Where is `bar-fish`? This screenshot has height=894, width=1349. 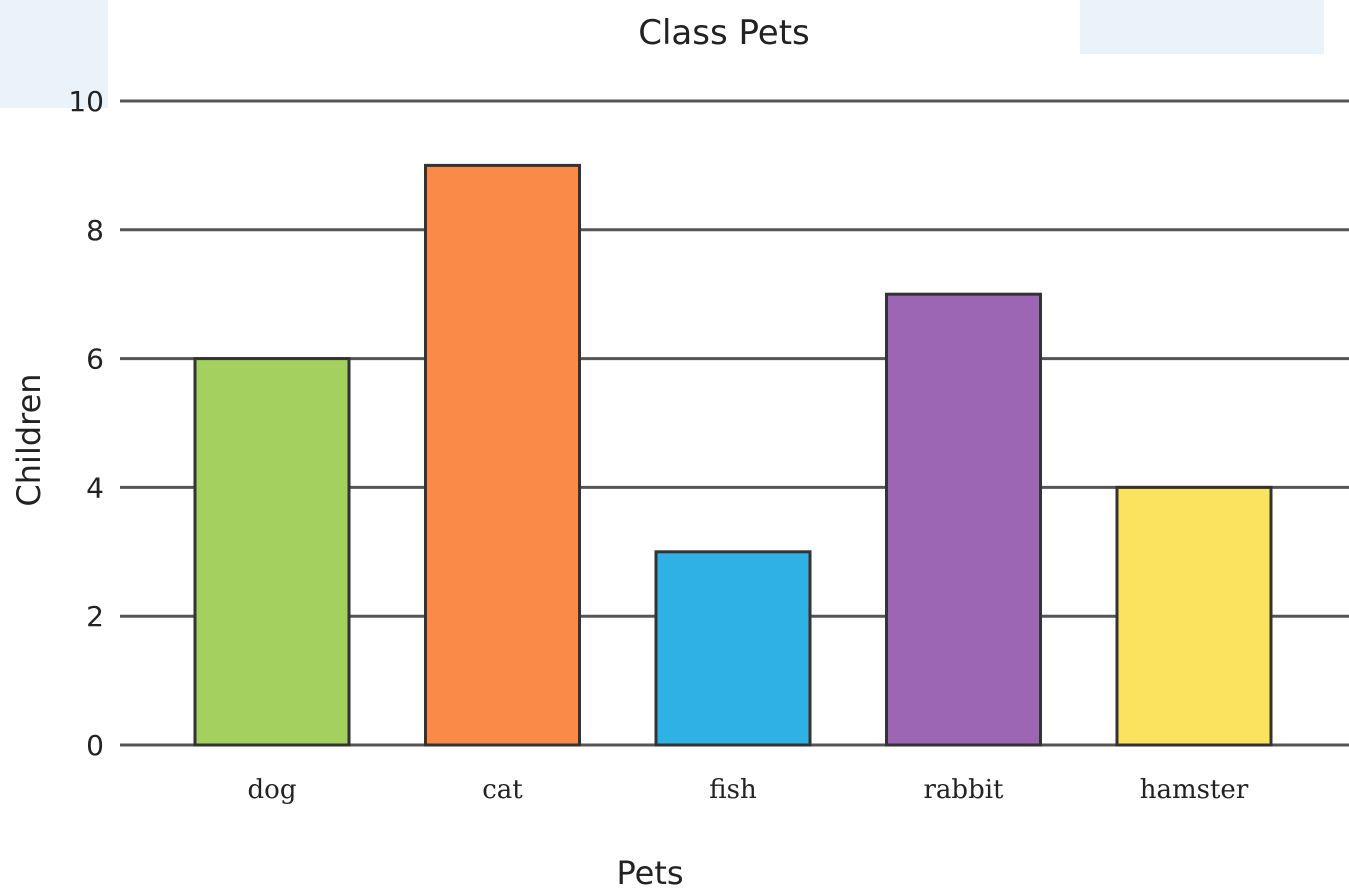
bar-fish is located at coordinates (733, 648).